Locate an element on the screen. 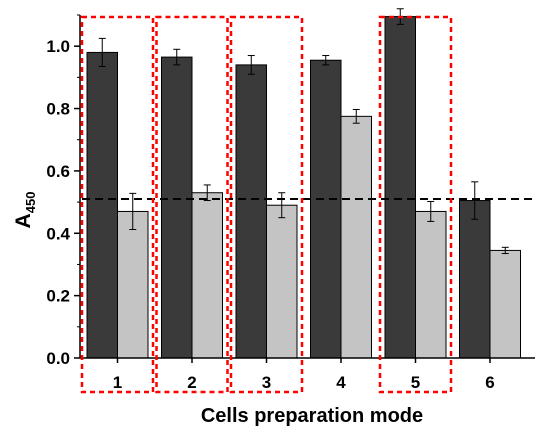 Image resolution: width=550 pixels, height=436 pixels. y-tick-label: 0.4 is located at coordinates (58, 233).